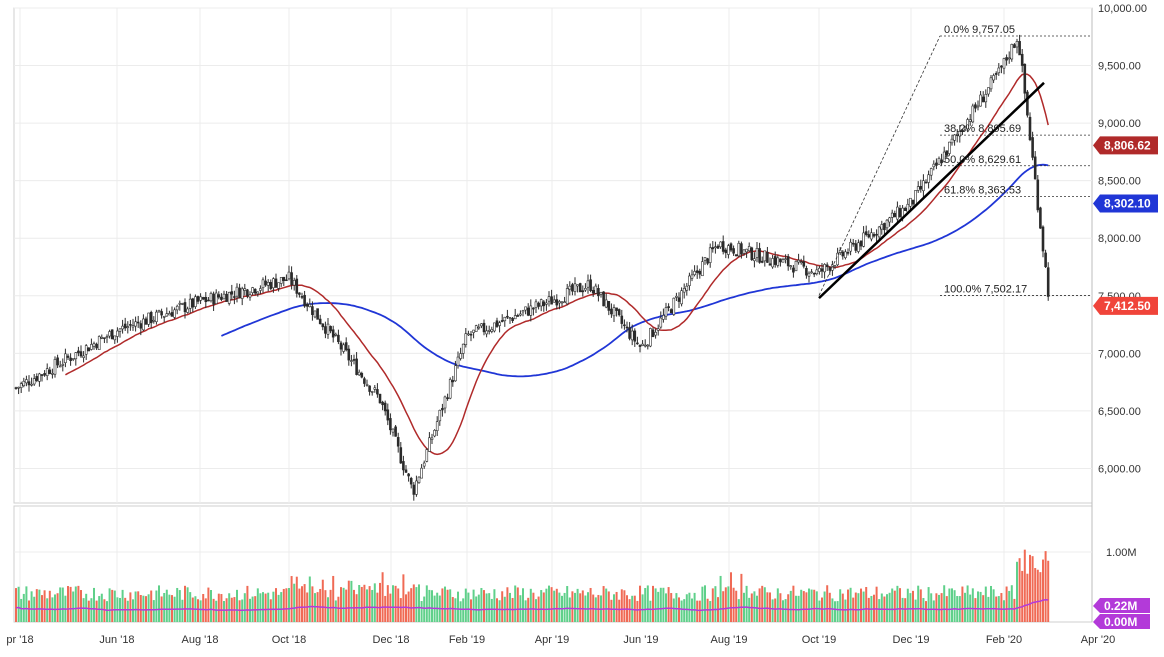 This screenshot has height=657, width=1164. Describe the element at coordinates (729, 640) in the screenshot. I see `x-tick-label: Aug '19` at that location.